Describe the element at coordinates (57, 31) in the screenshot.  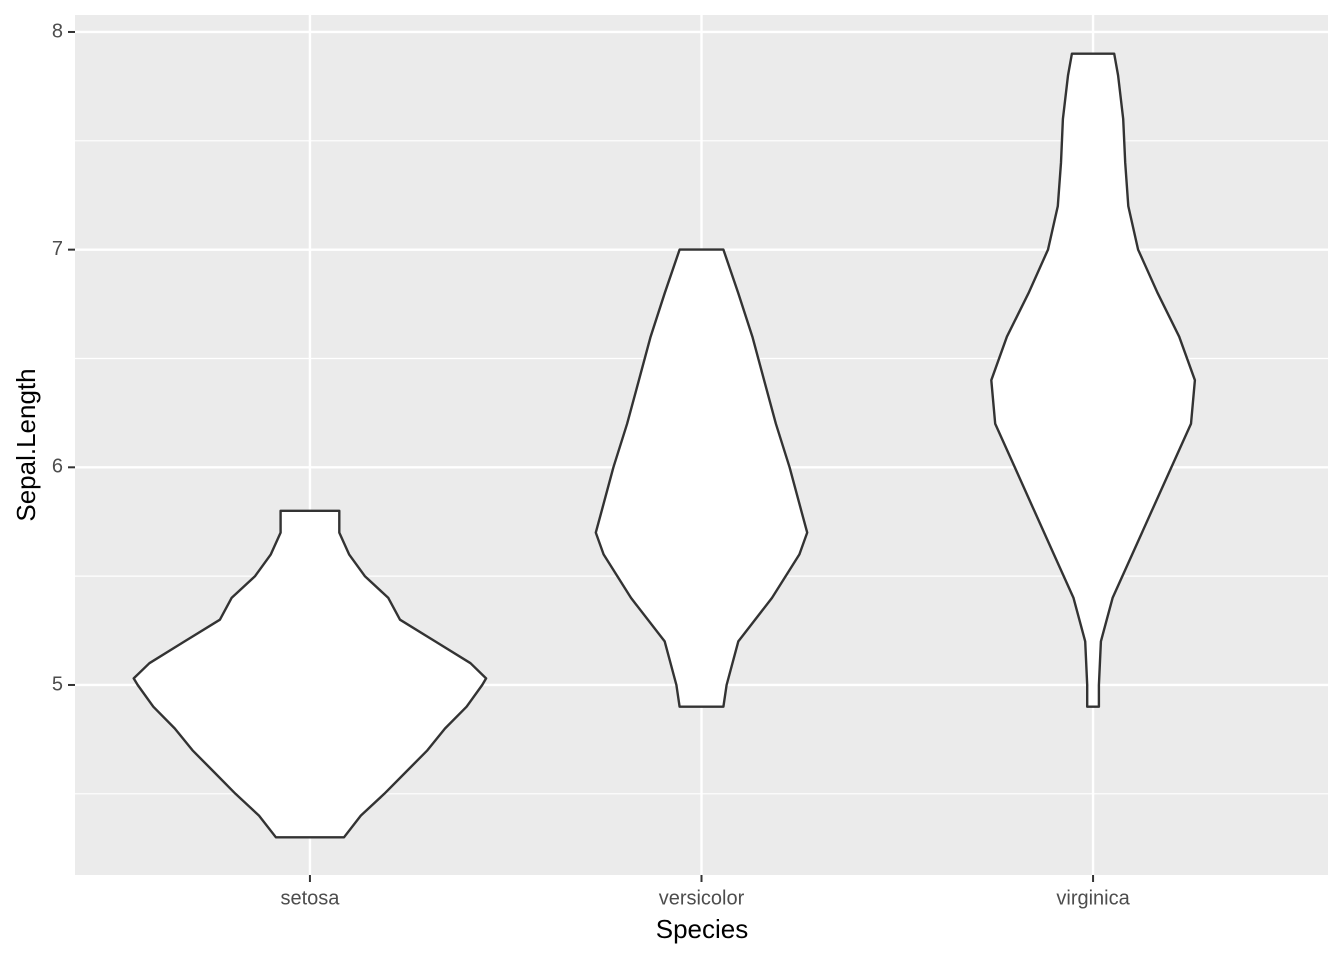
I see `y-tick-label: 8` at that location.